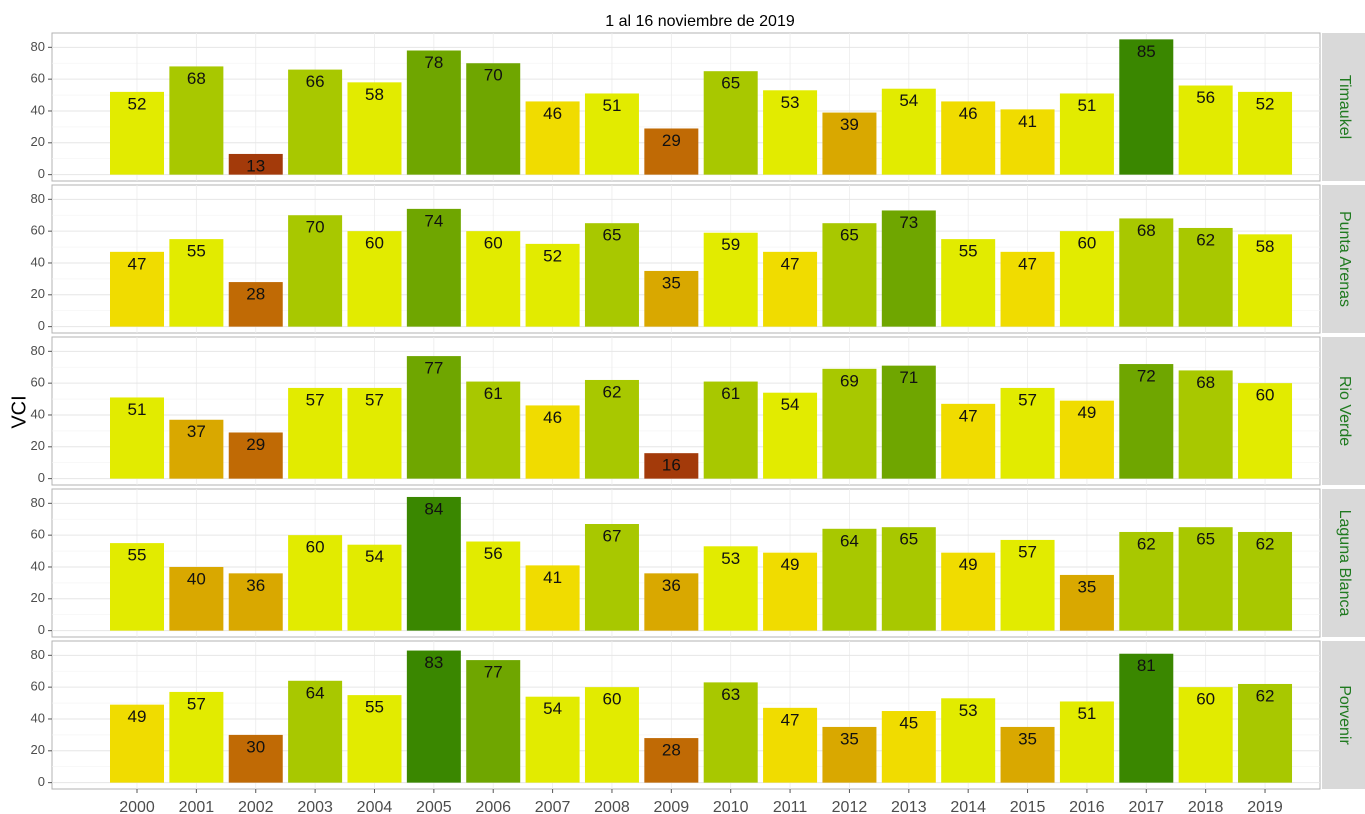  Describe the element at coordinates (552, 113) in the screenshot. I see `value-label: 46` at that location.